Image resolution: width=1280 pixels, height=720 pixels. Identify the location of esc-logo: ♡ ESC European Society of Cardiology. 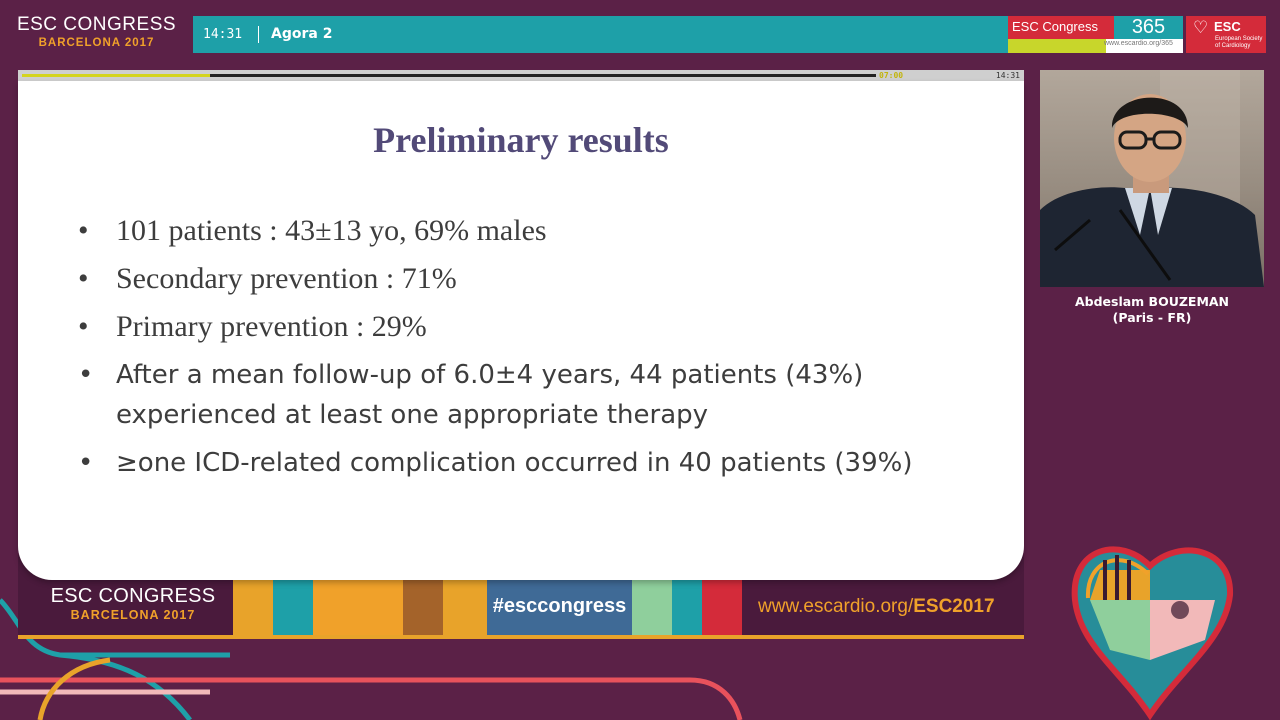
(1226, 34).